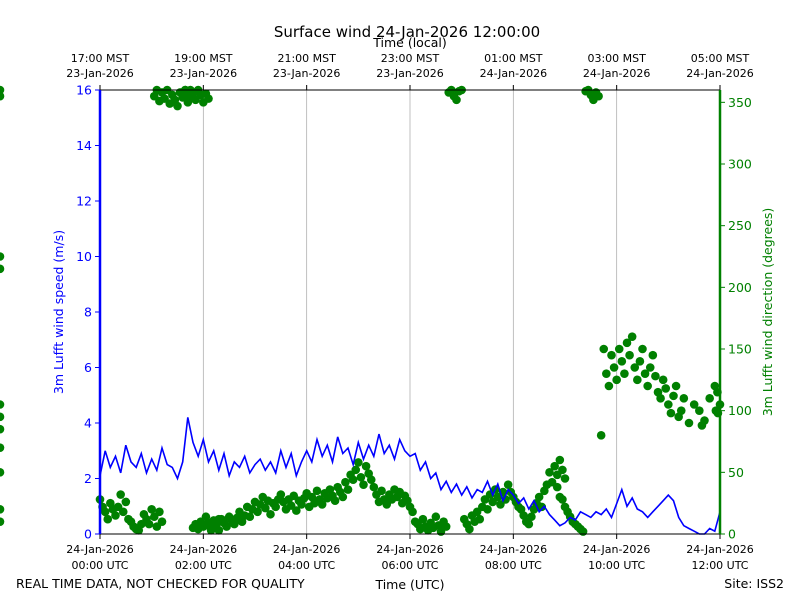  I want to click on y-tick-label-right: 50, so click(736, 472).